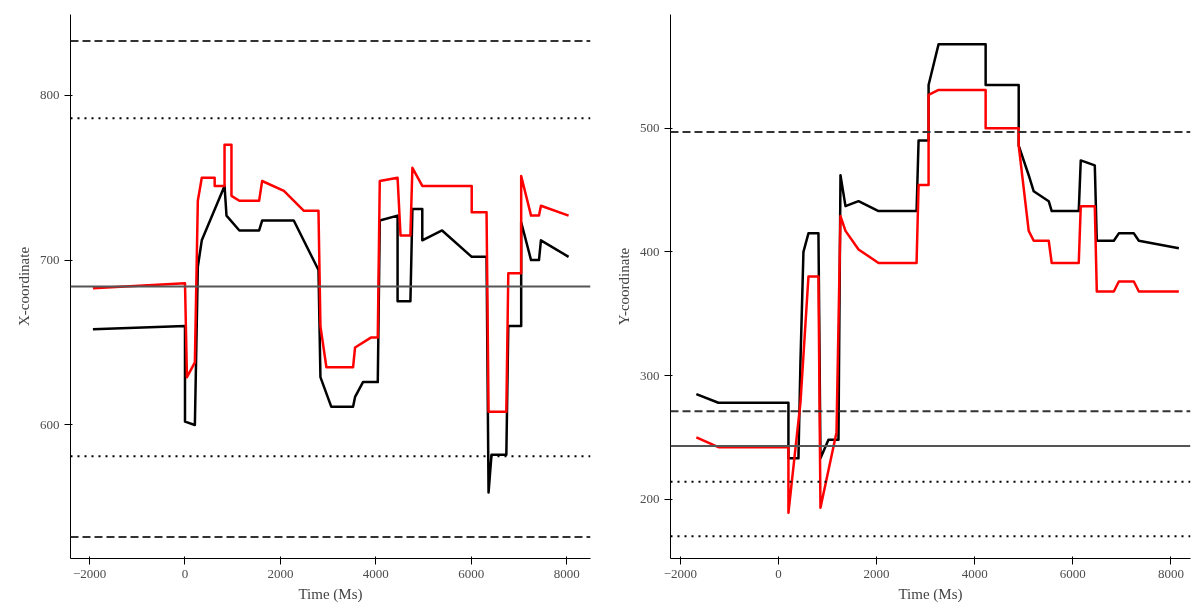 The width and height of the screenshot is (1203, 610). What do you see at coordinates (24, 286) in the screenshot?
I see `y-axis-title: X-coordinate` at bounding box center [24, 286].